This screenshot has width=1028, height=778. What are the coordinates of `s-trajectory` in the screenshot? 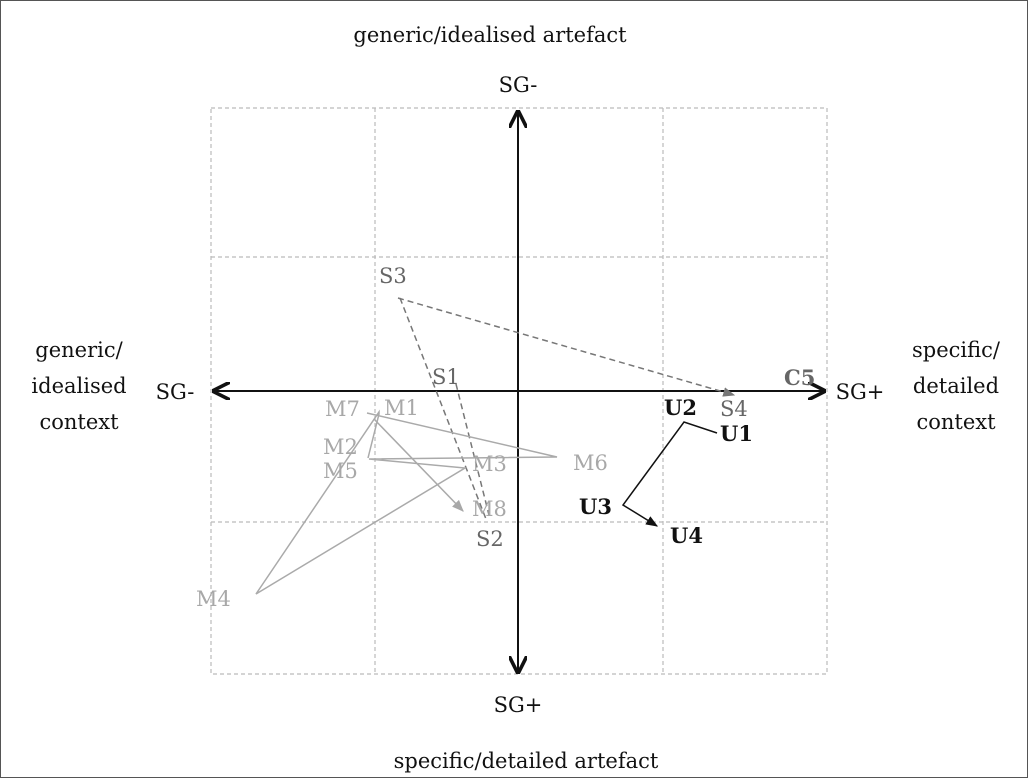 It's located at (566, 408).